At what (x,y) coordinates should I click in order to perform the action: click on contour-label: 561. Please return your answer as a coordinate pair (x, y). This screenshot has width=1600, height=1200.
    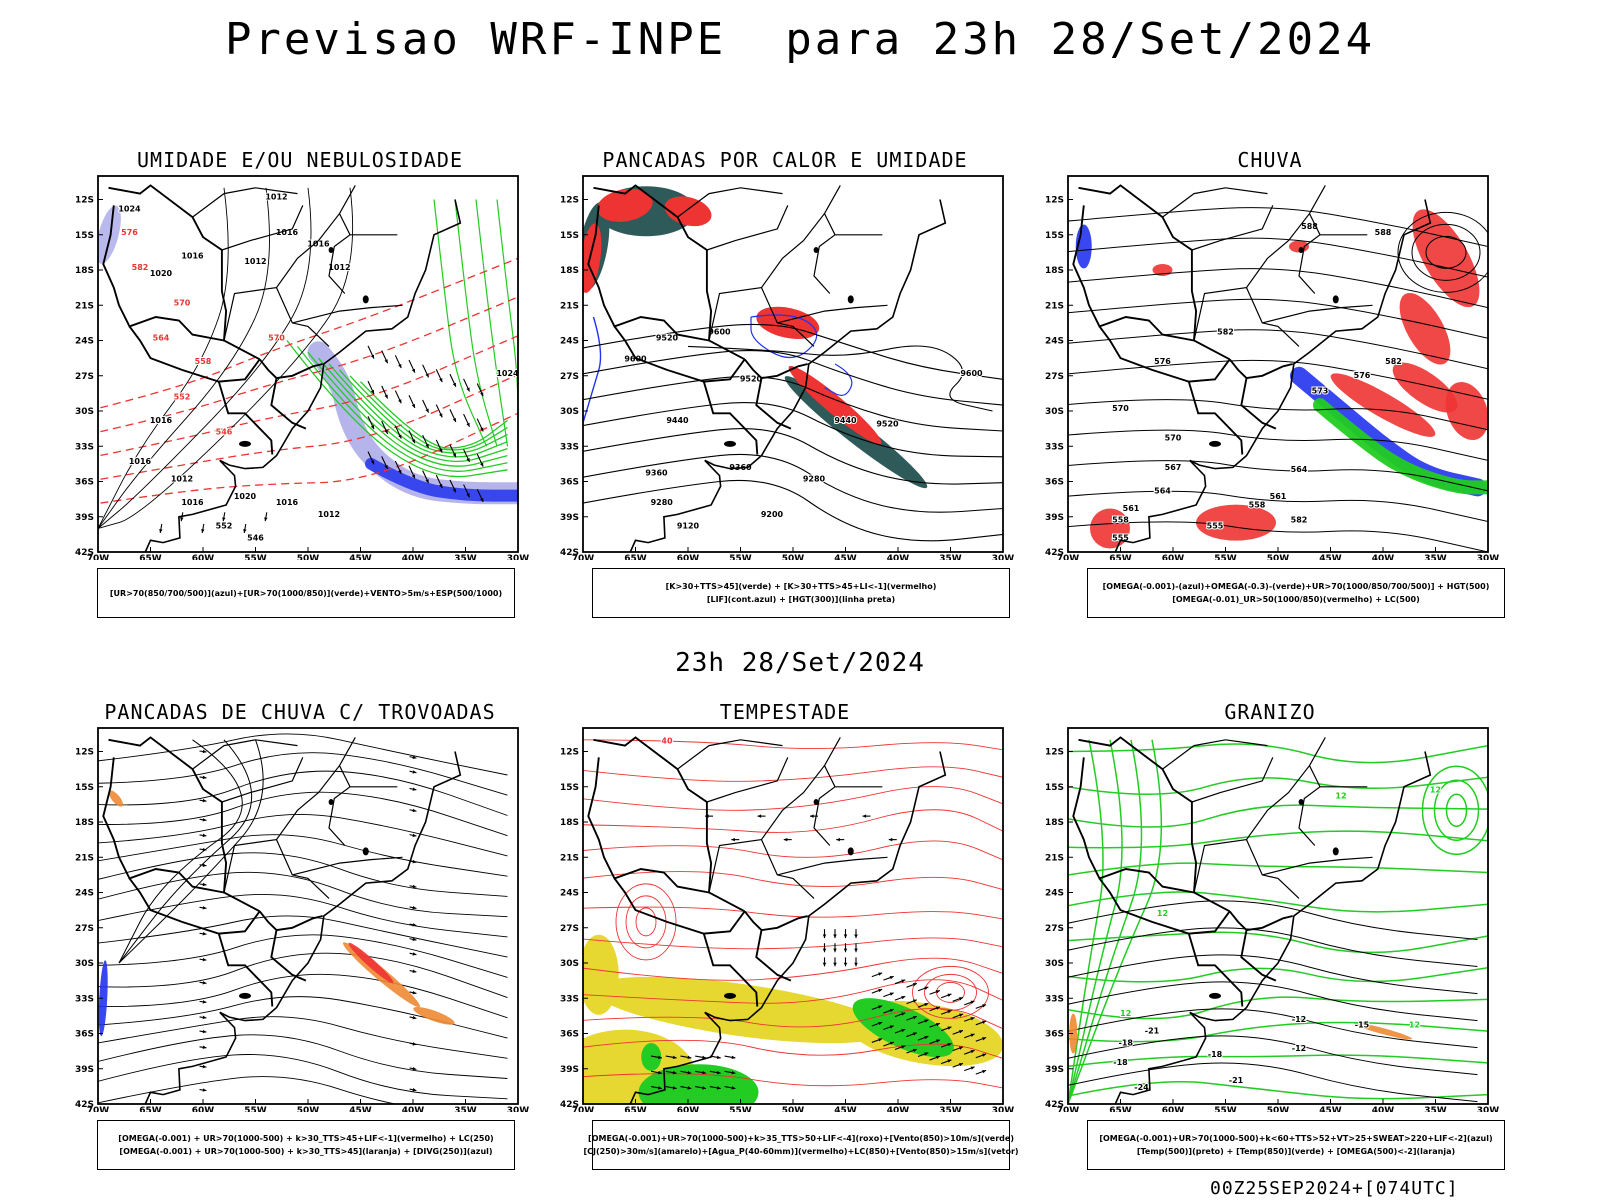
    Looking at the image, I should click on (1131, 508).